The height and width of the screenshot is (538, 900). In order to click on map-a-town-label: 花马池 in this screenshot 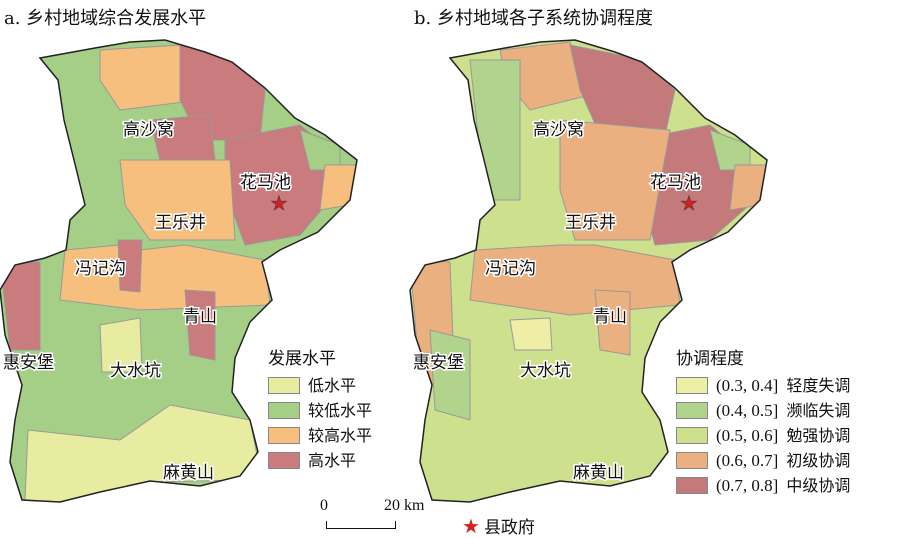, I will do `click(265, 183)`.